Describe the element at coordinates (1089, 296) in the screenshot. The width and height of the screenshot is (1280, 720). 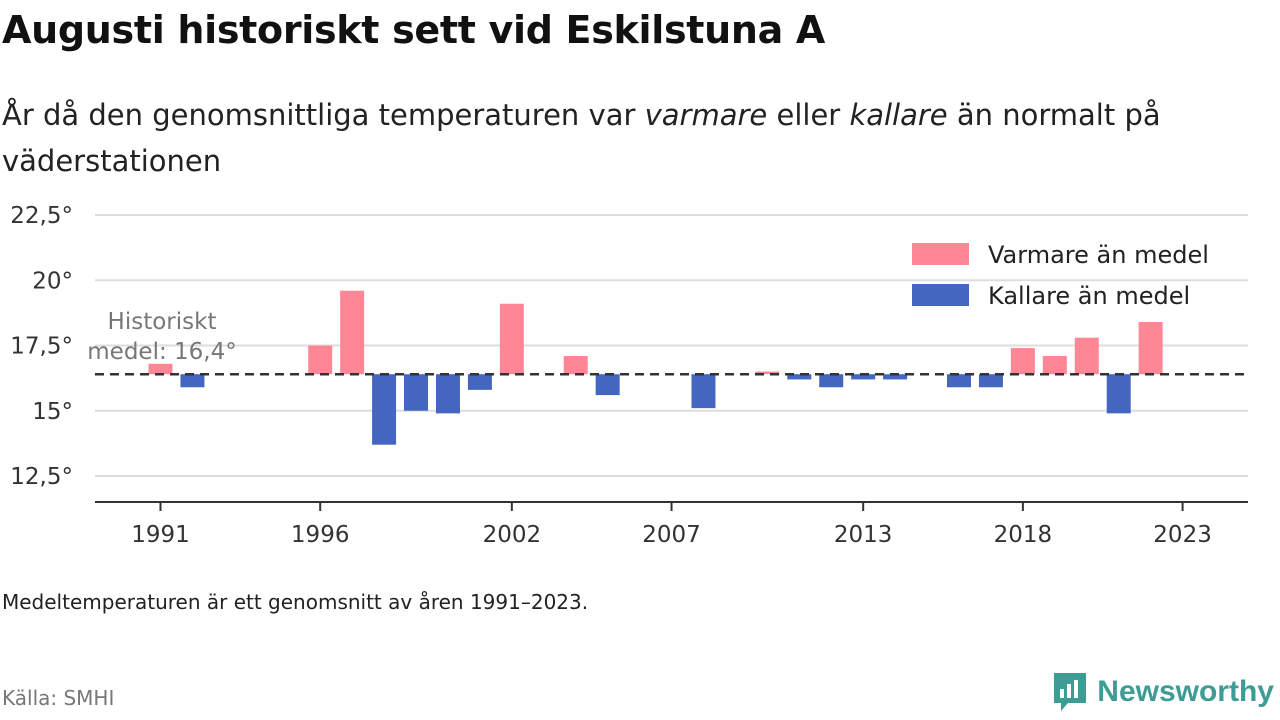
I see `legend-label: Kallare än medel` at that location.